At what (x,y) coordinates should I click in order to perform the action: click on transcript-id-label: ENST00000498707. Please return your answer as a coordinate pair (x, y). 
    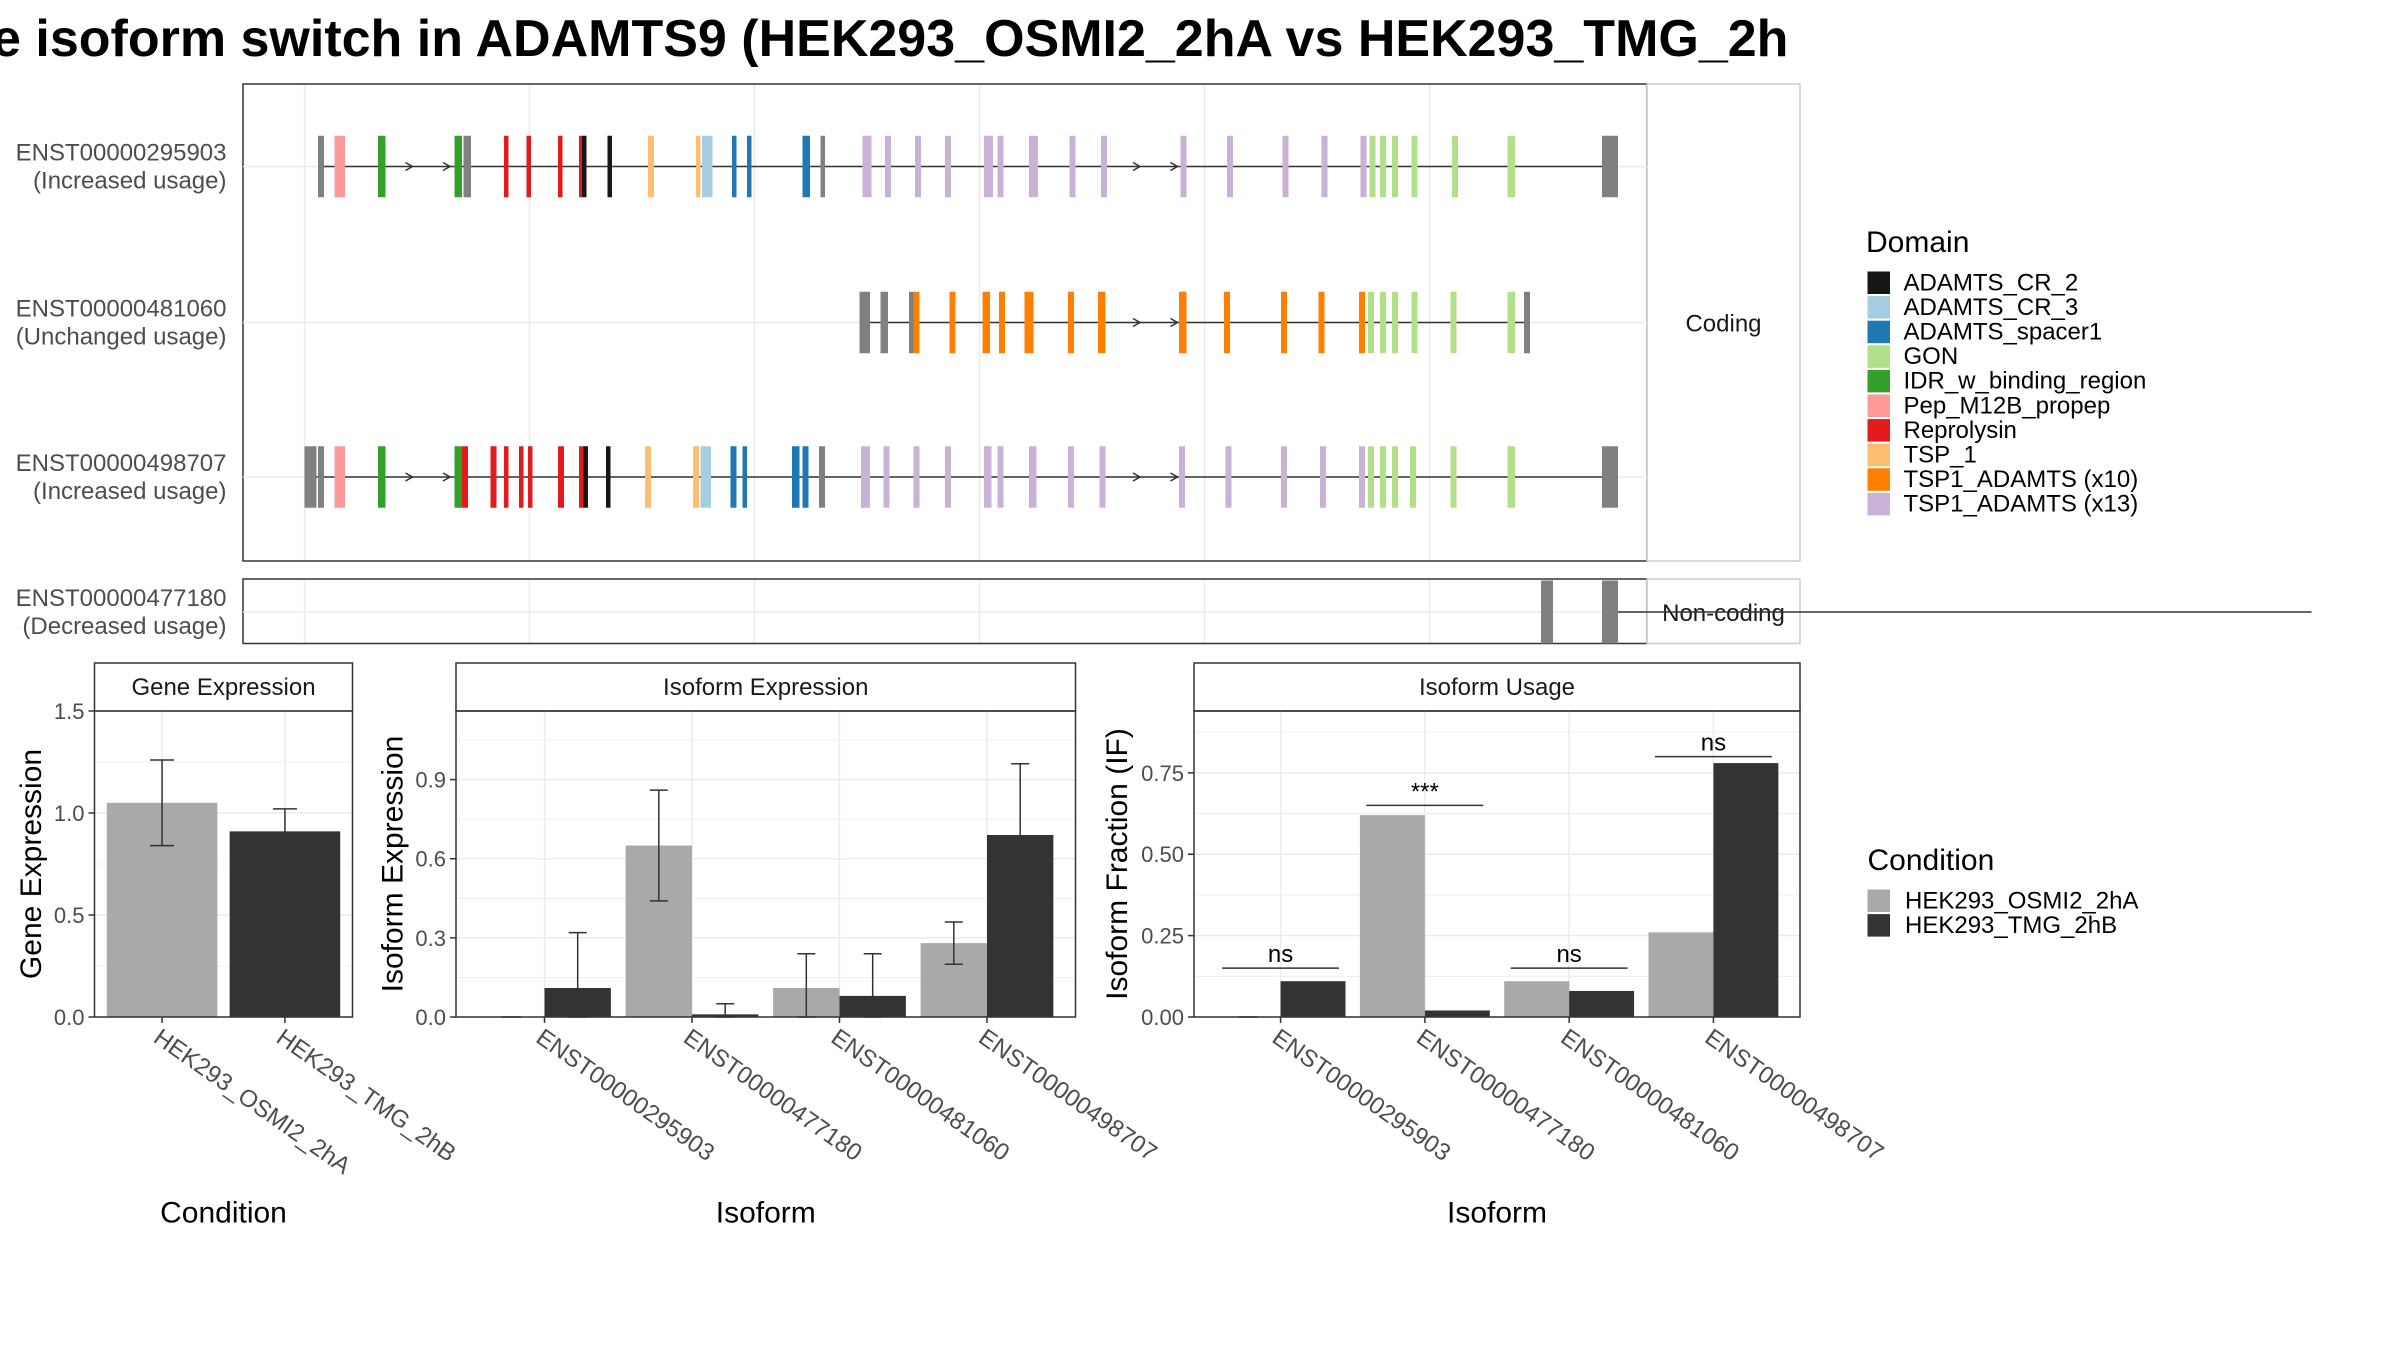
    Looking at the image, I should click on (121, 463).